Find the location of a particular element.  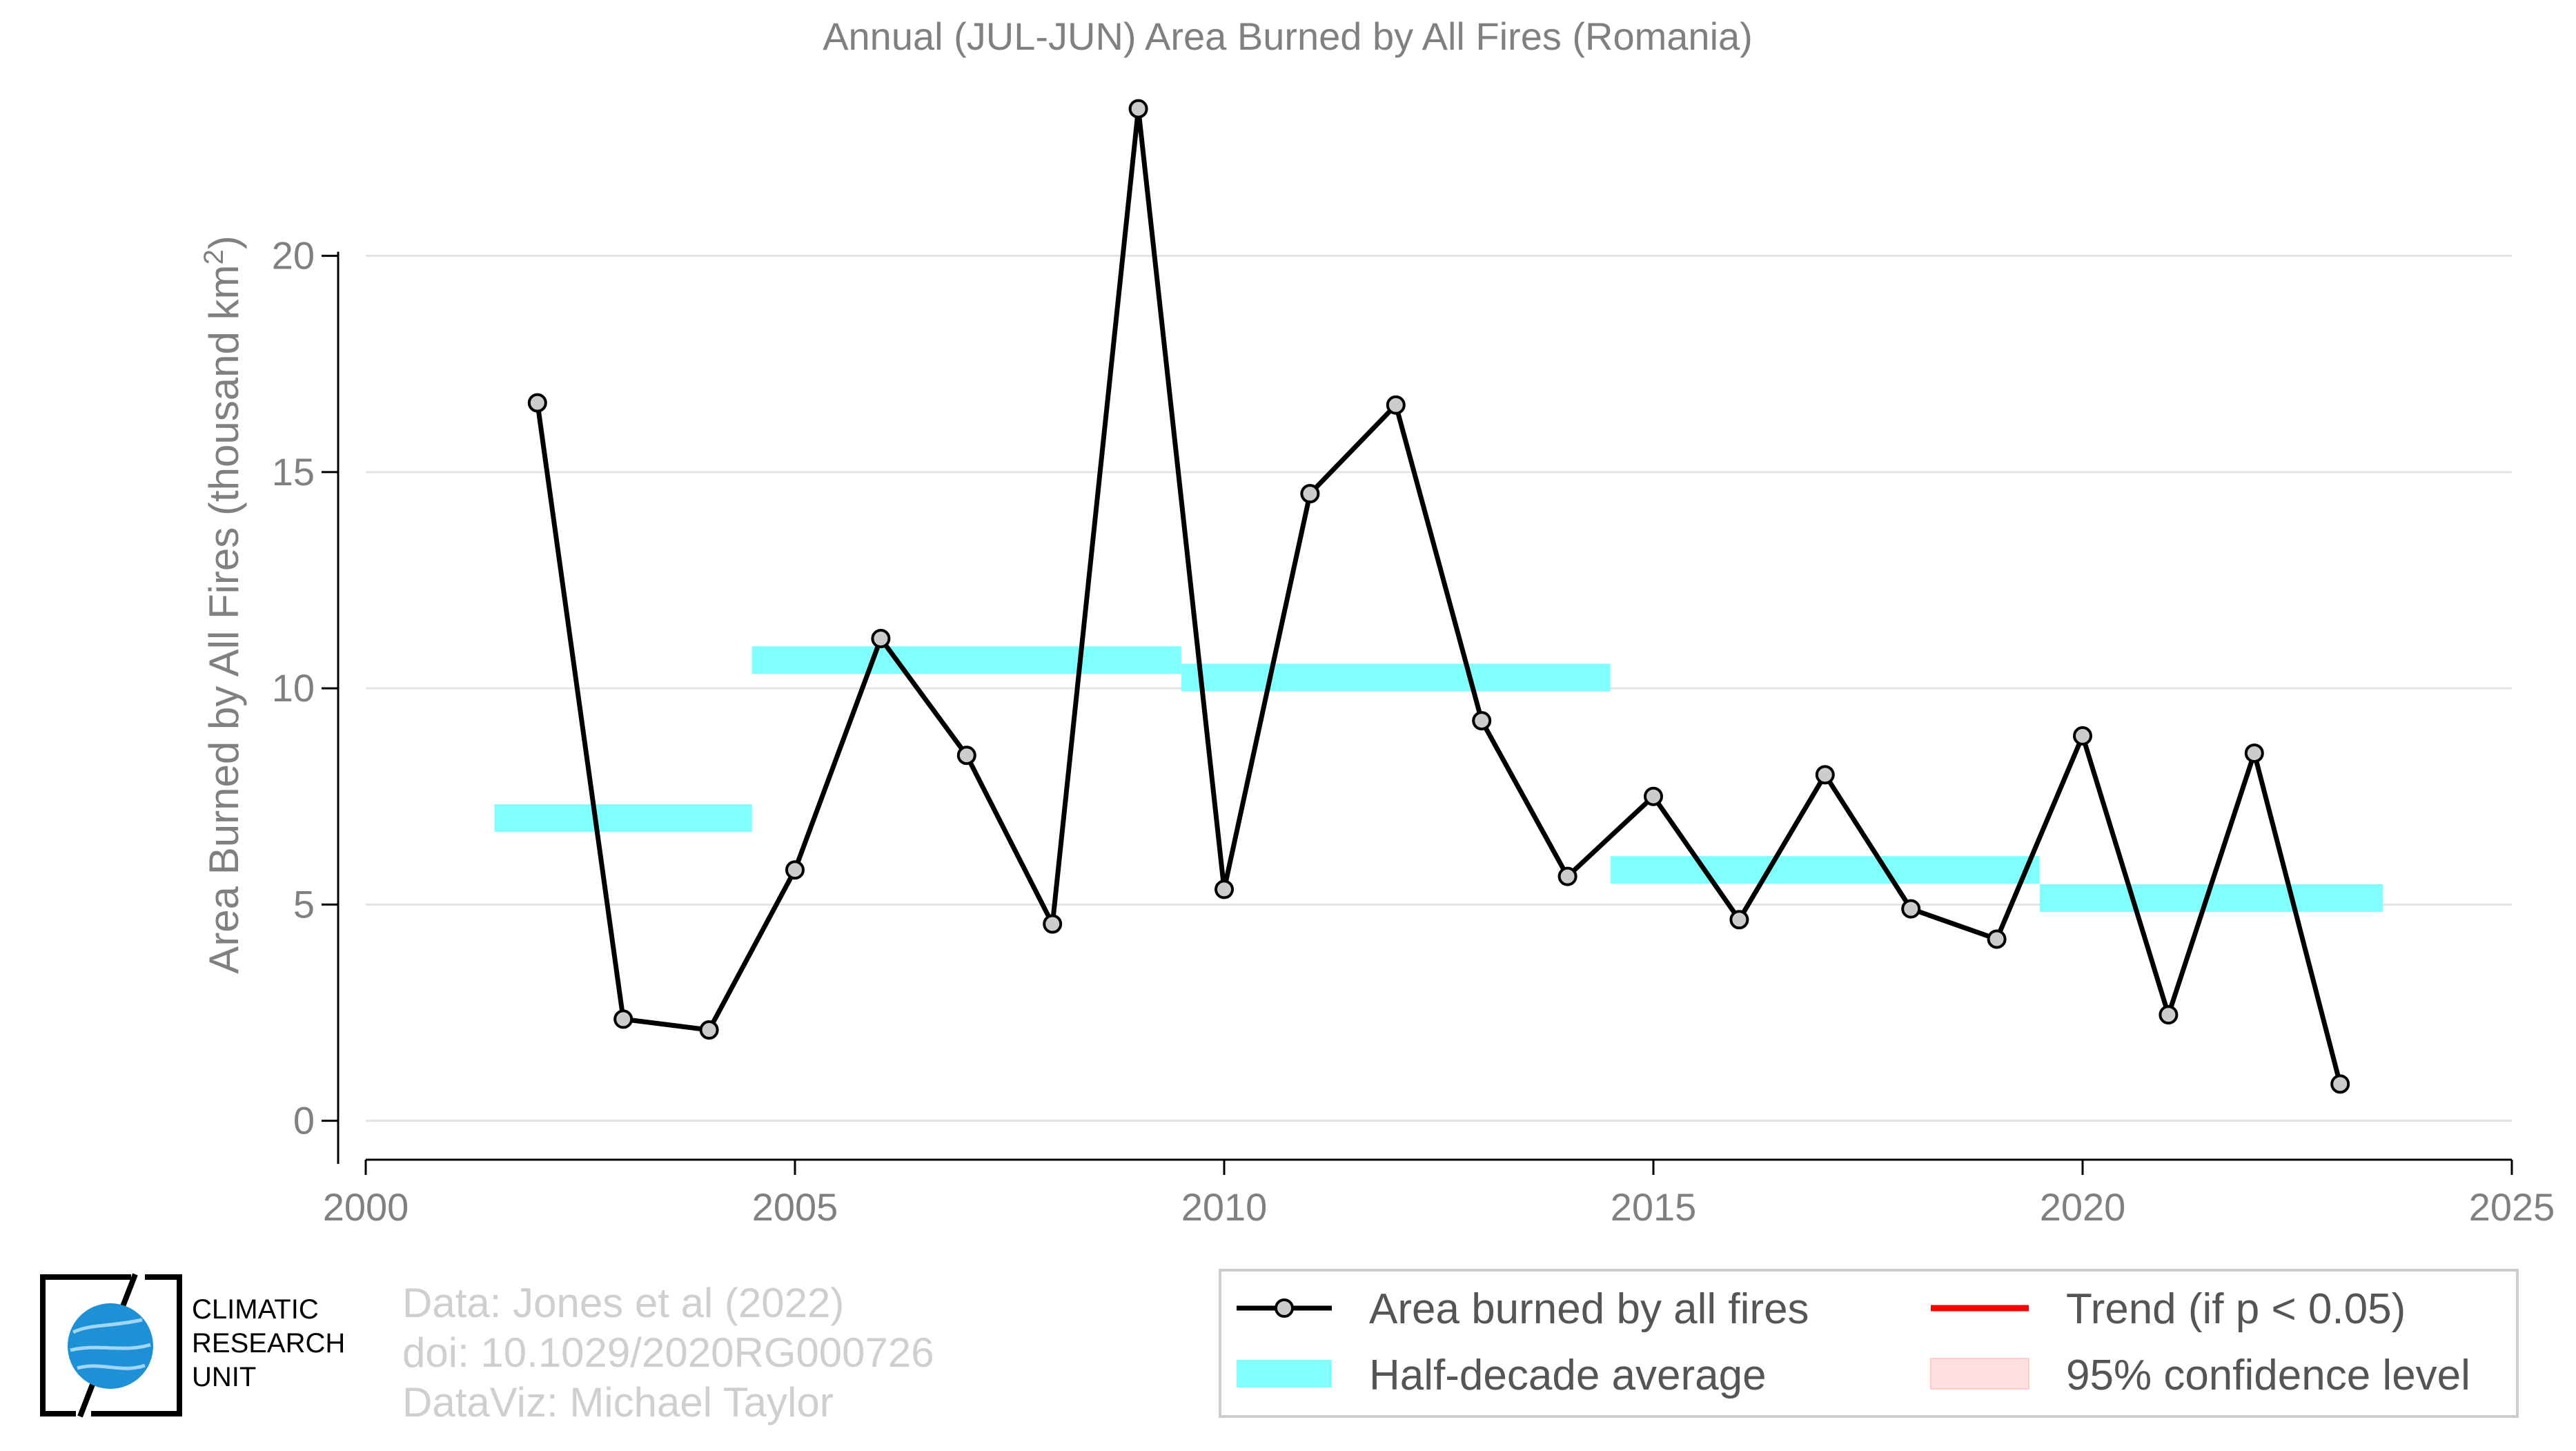

legend-label-trend: Trend (if p < 0.05) is located at coordinates (2236, 1309).